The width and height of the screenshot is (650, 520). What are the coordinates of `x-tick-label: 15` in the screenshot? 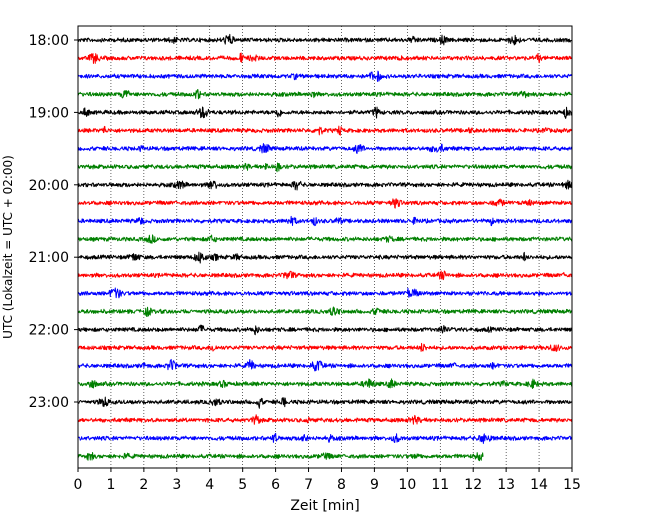 It's located at (572, 485).